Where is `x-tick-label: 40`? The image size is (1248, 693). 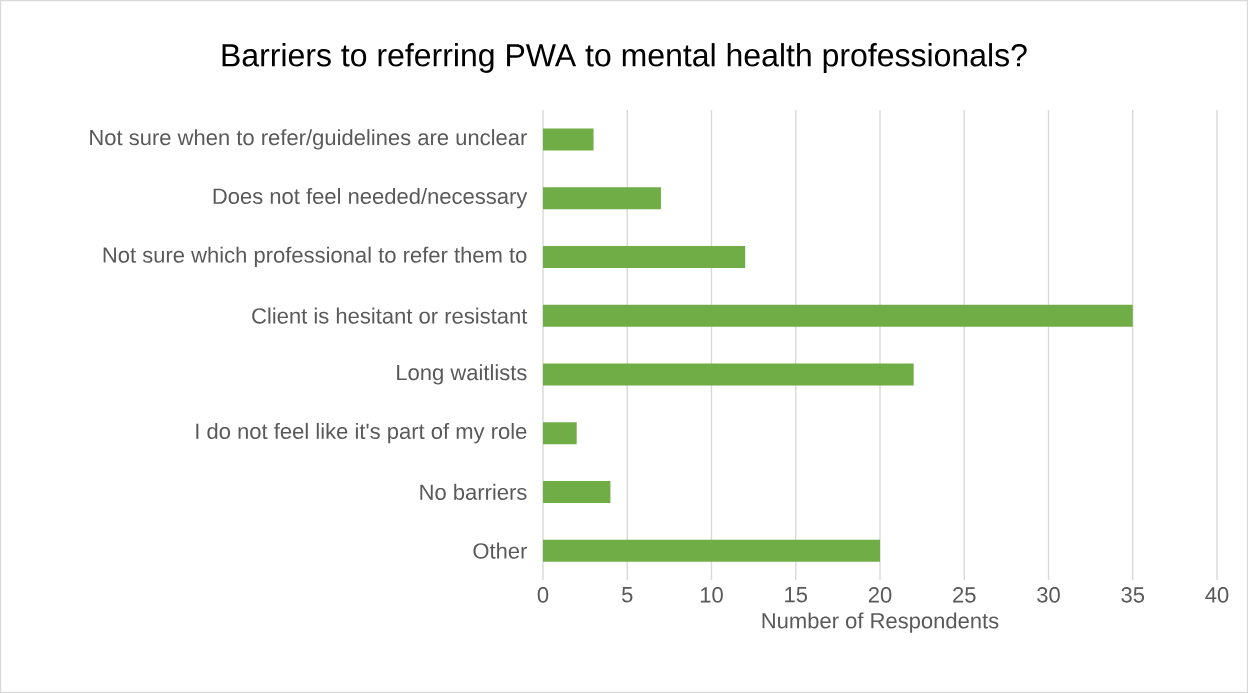
x-tick-label: 40 is located at coordinates (1217, 595).